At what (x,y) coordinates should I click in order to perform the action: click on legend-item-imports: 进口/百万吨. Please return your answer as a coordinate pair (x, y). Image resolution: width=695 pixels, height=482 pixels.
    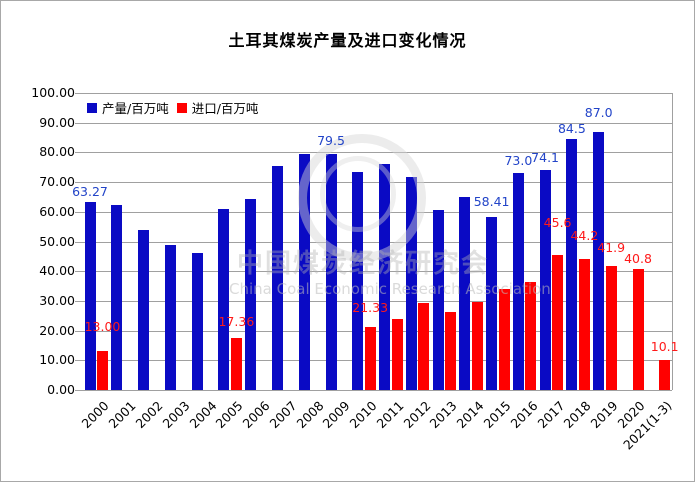
    Looking at the image, I should click on (217, 107).